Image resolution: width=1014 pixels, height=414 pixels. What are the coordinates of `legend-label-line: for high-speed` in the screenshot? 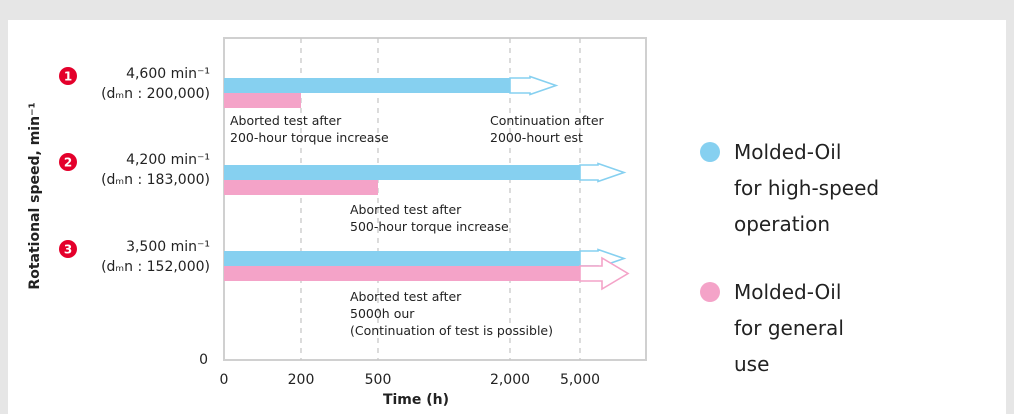 It's located at (807, 188).